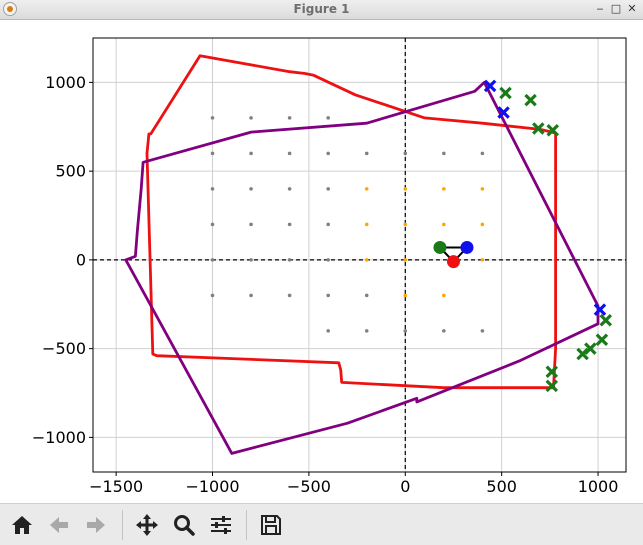 Image resolution: width=643 pixels, height=545 pixels. I want to click on configure-subplots-button, so click(221, 525).